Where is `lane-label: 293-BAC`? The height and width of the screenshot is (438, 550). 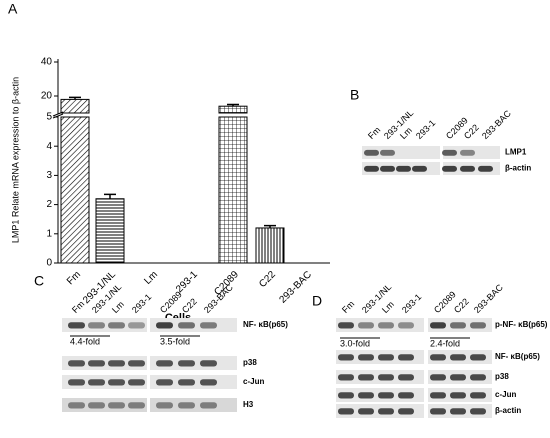 lane-label: 293-BAC is located at coordinates (488, 298).